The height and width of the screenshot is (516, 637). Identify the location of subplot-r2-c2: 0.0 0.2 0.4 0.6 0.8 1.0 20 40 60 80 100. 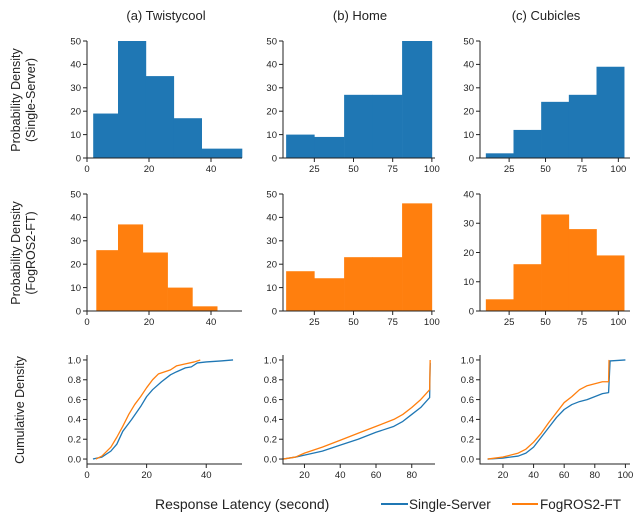
(547, 418).